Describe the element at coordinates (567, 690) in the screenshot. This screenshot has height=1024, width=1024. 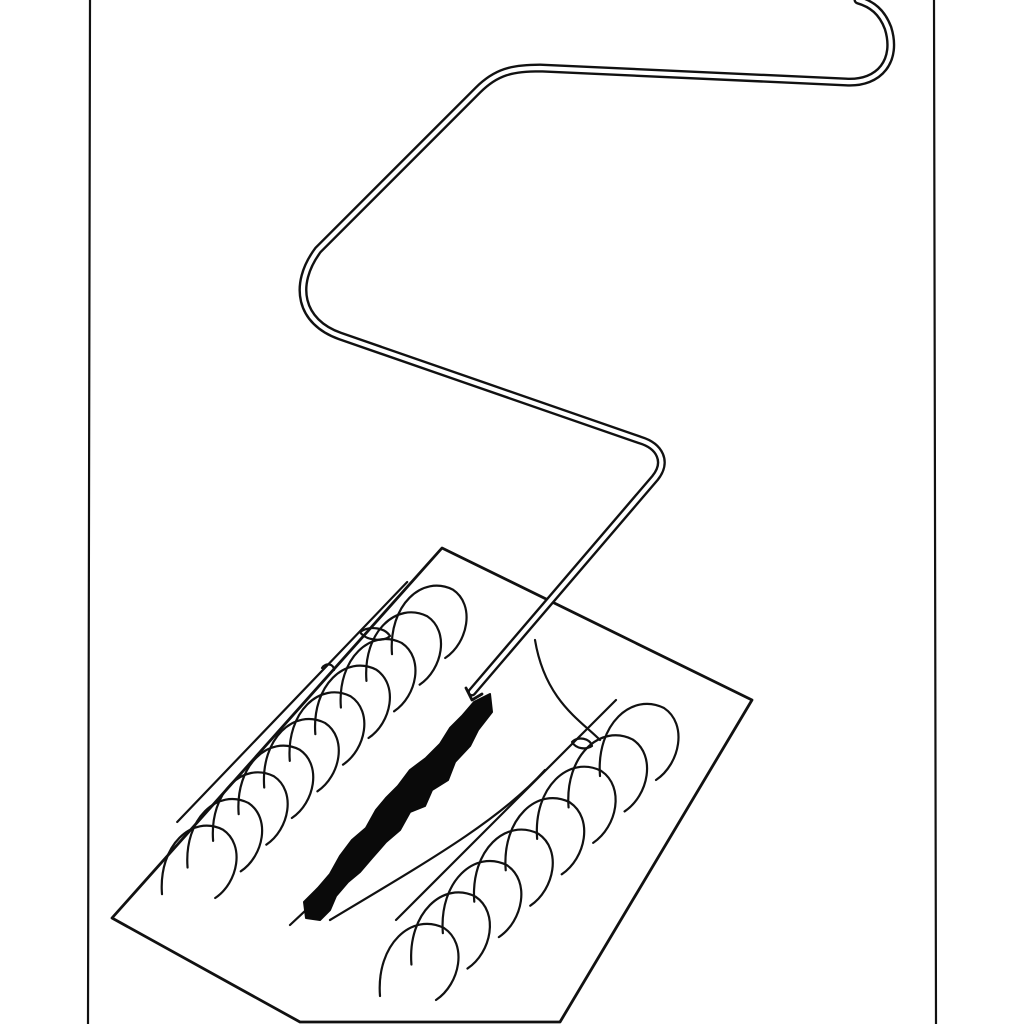
I see `seam-edge-right` at that location.